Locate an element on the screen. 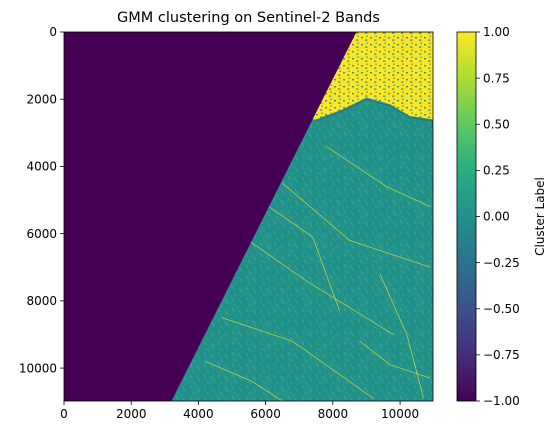 This screenshot has height=435, width=558. chart-title: GMM clustering on Sentinel-2 Bands is located at coordinates (248, 18).